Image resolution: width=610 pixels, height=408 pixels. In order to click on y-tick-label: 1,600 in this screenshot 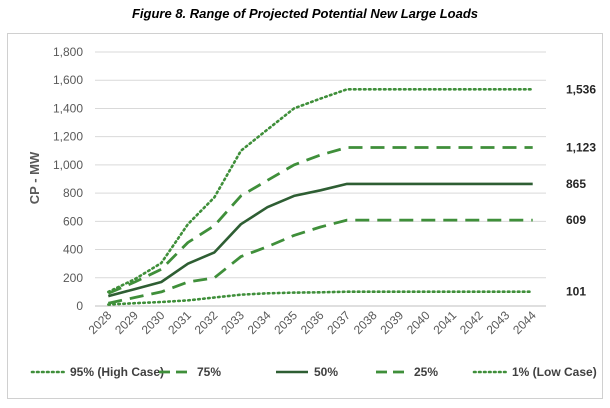, I will do `click(68, 80)`.